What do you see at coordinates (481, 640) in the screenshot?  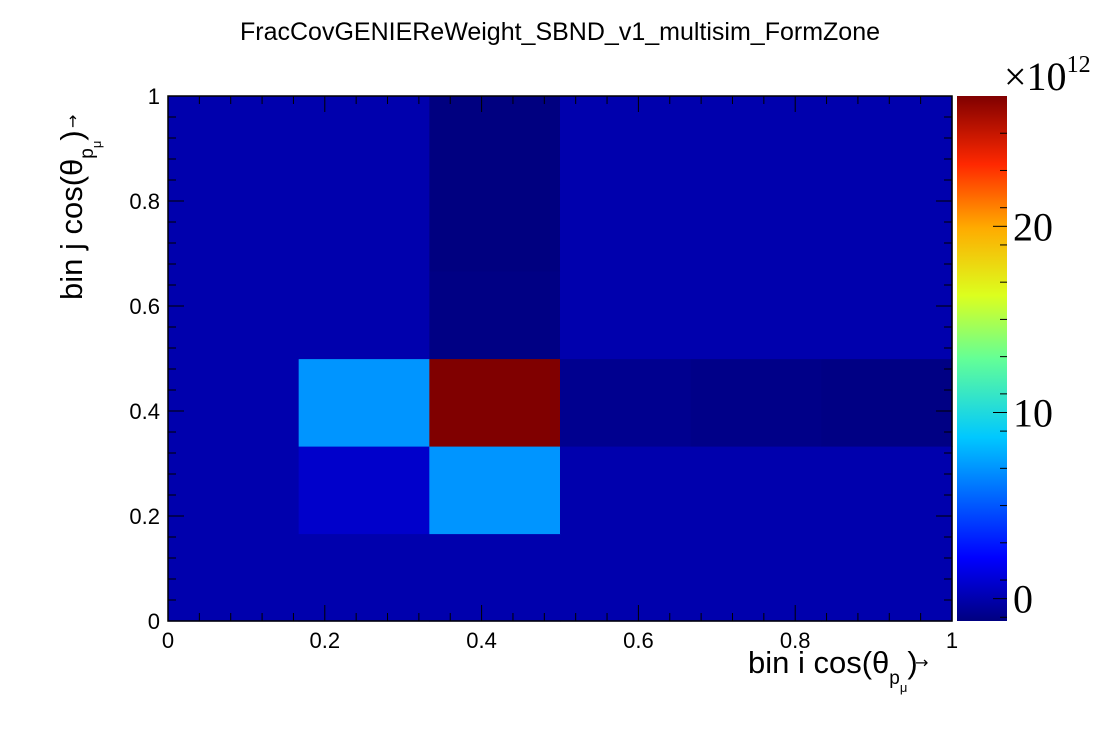 I see `x-tick-label: 0.4` at bounding box center [481, 640].